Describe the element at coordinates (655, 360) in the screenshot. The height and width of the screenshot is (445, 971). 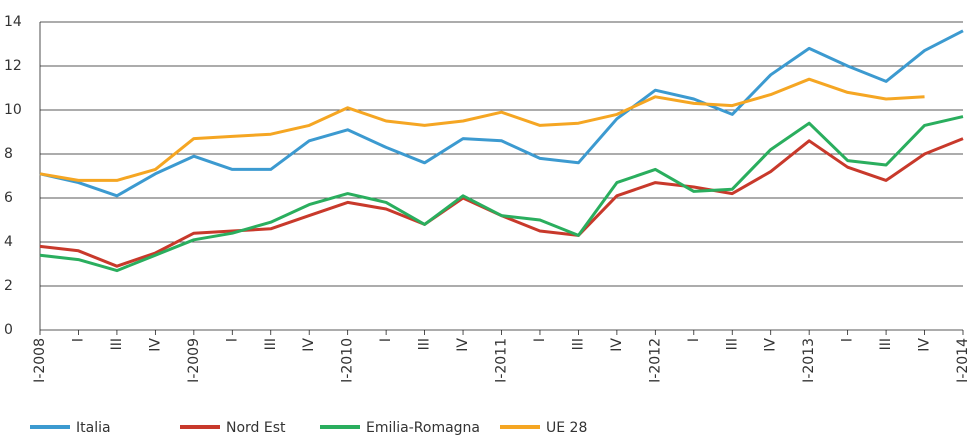
I see `x-tick-label: I-2012` at that location.